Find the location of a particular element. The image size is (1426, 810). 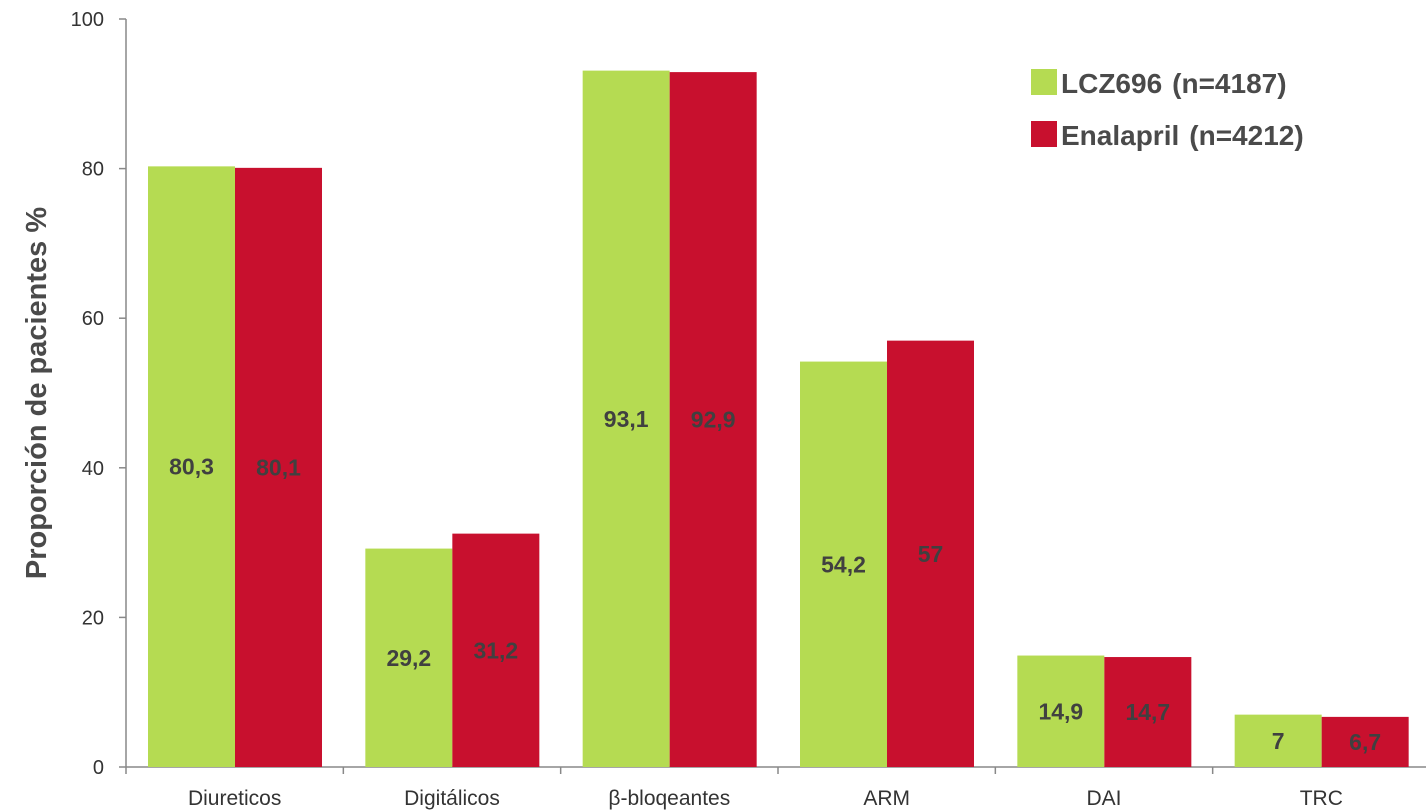

bar-value-label: 93,1 is located at coordinates (626, 419).